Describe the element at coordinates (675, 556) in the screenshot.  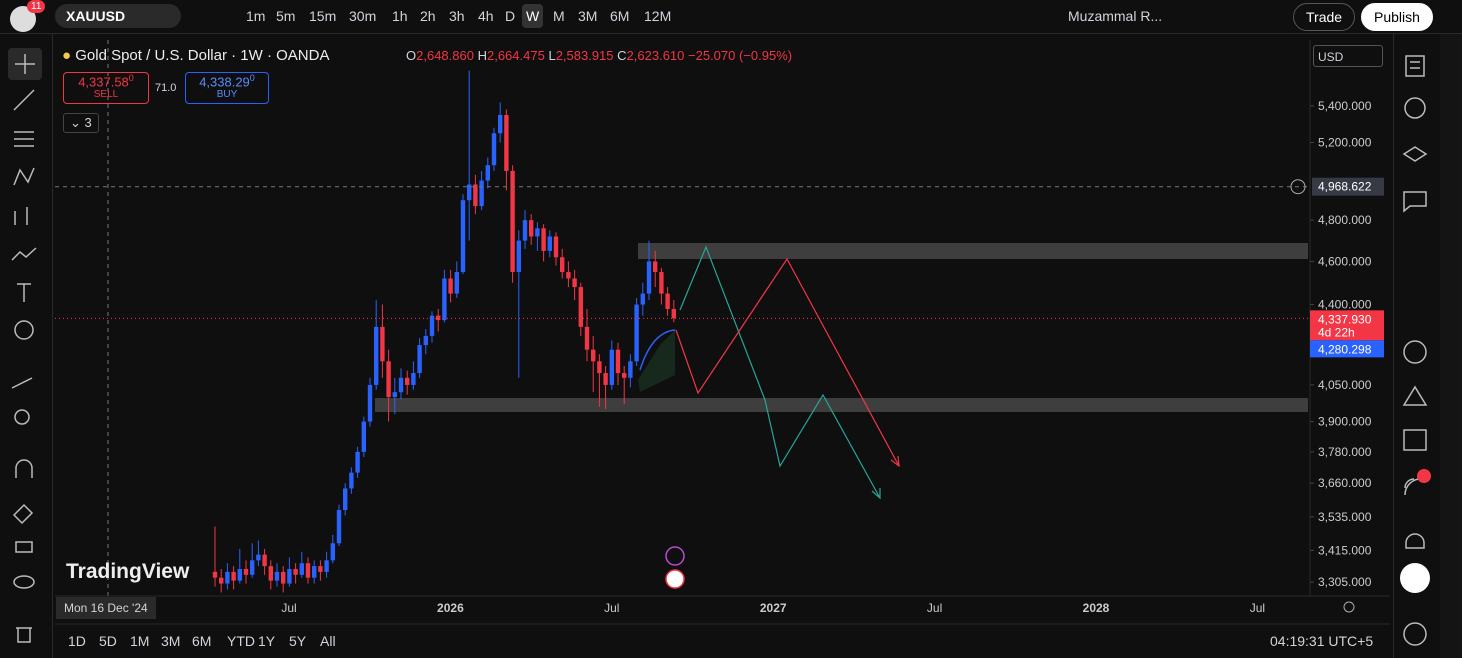
I see `event-icon` at that location.